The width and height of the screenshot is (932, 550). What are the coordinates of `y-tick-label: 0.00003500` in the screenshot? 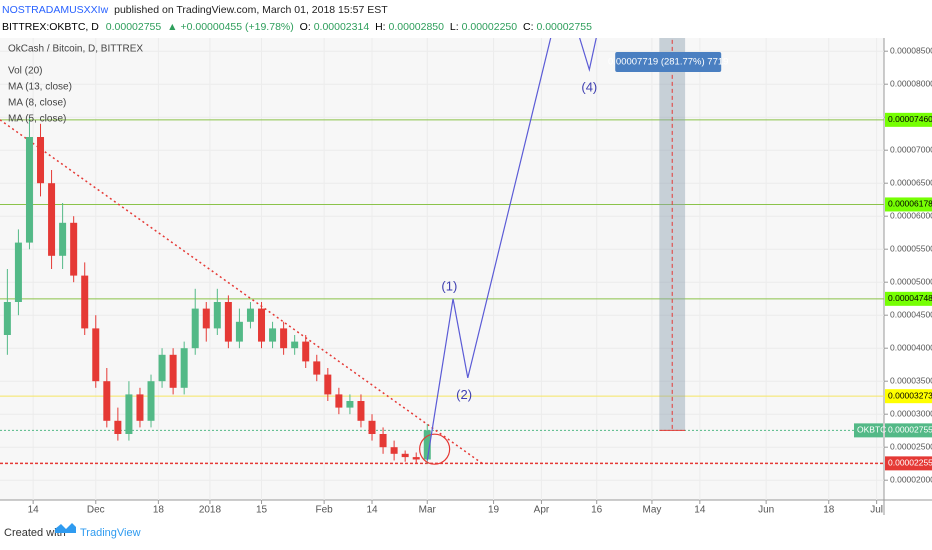 It's located at (911, 380).